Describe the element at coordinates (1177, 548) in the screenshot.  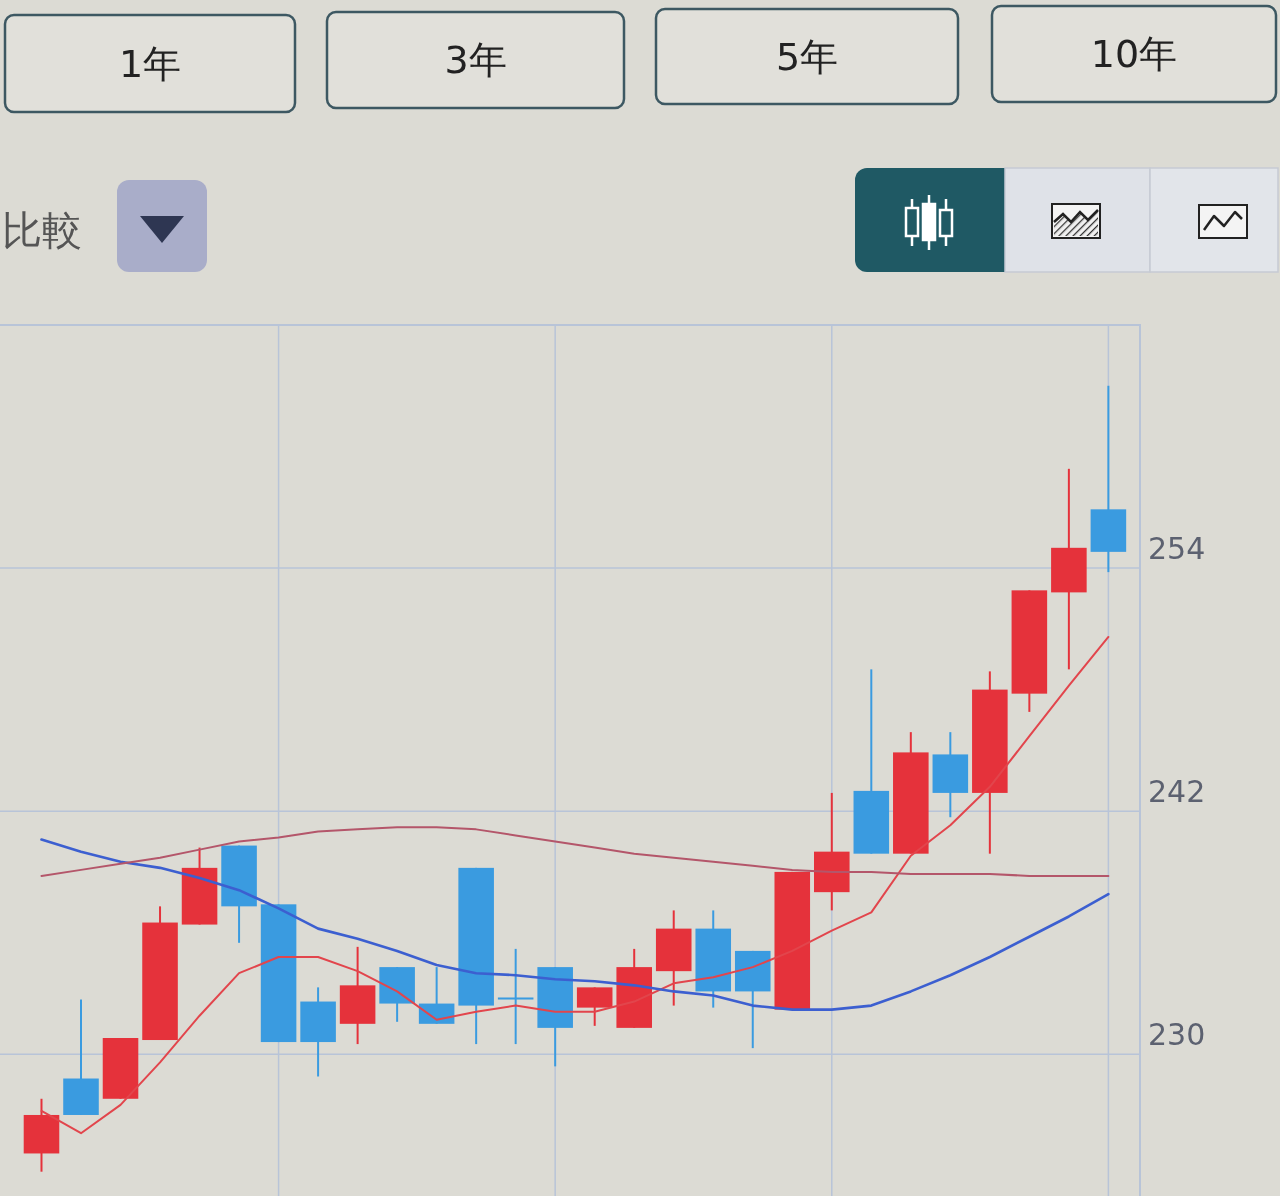
I see `y-tick-label: 254` at that location.